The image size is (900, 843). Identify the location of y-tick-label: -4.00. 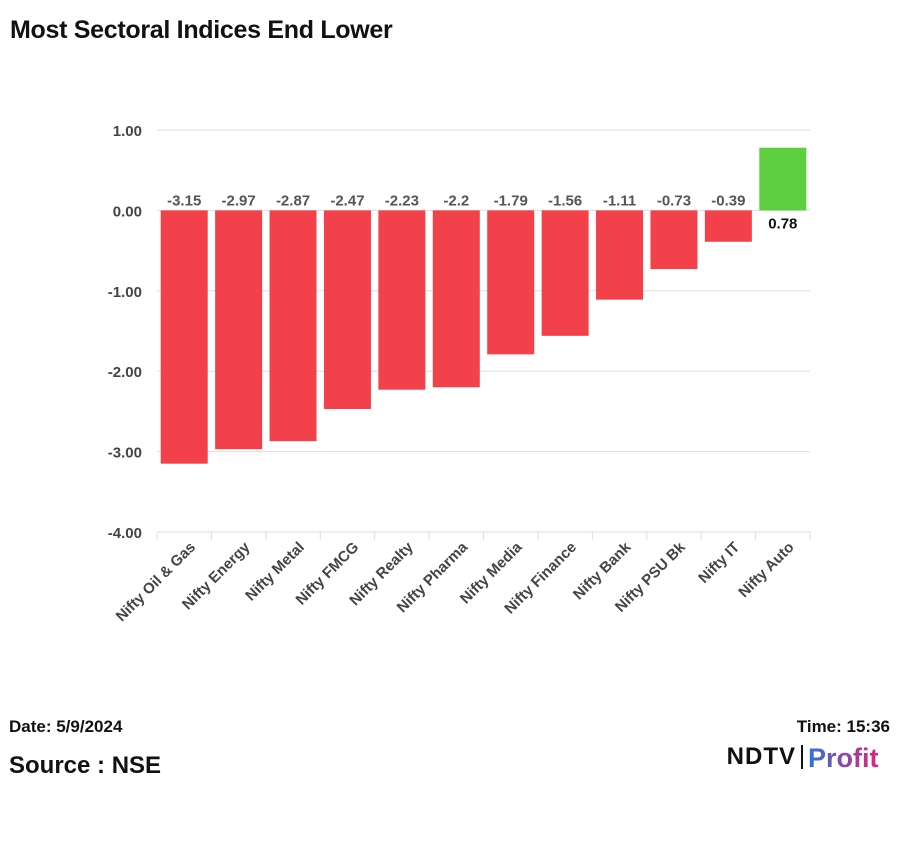
(125, 533).